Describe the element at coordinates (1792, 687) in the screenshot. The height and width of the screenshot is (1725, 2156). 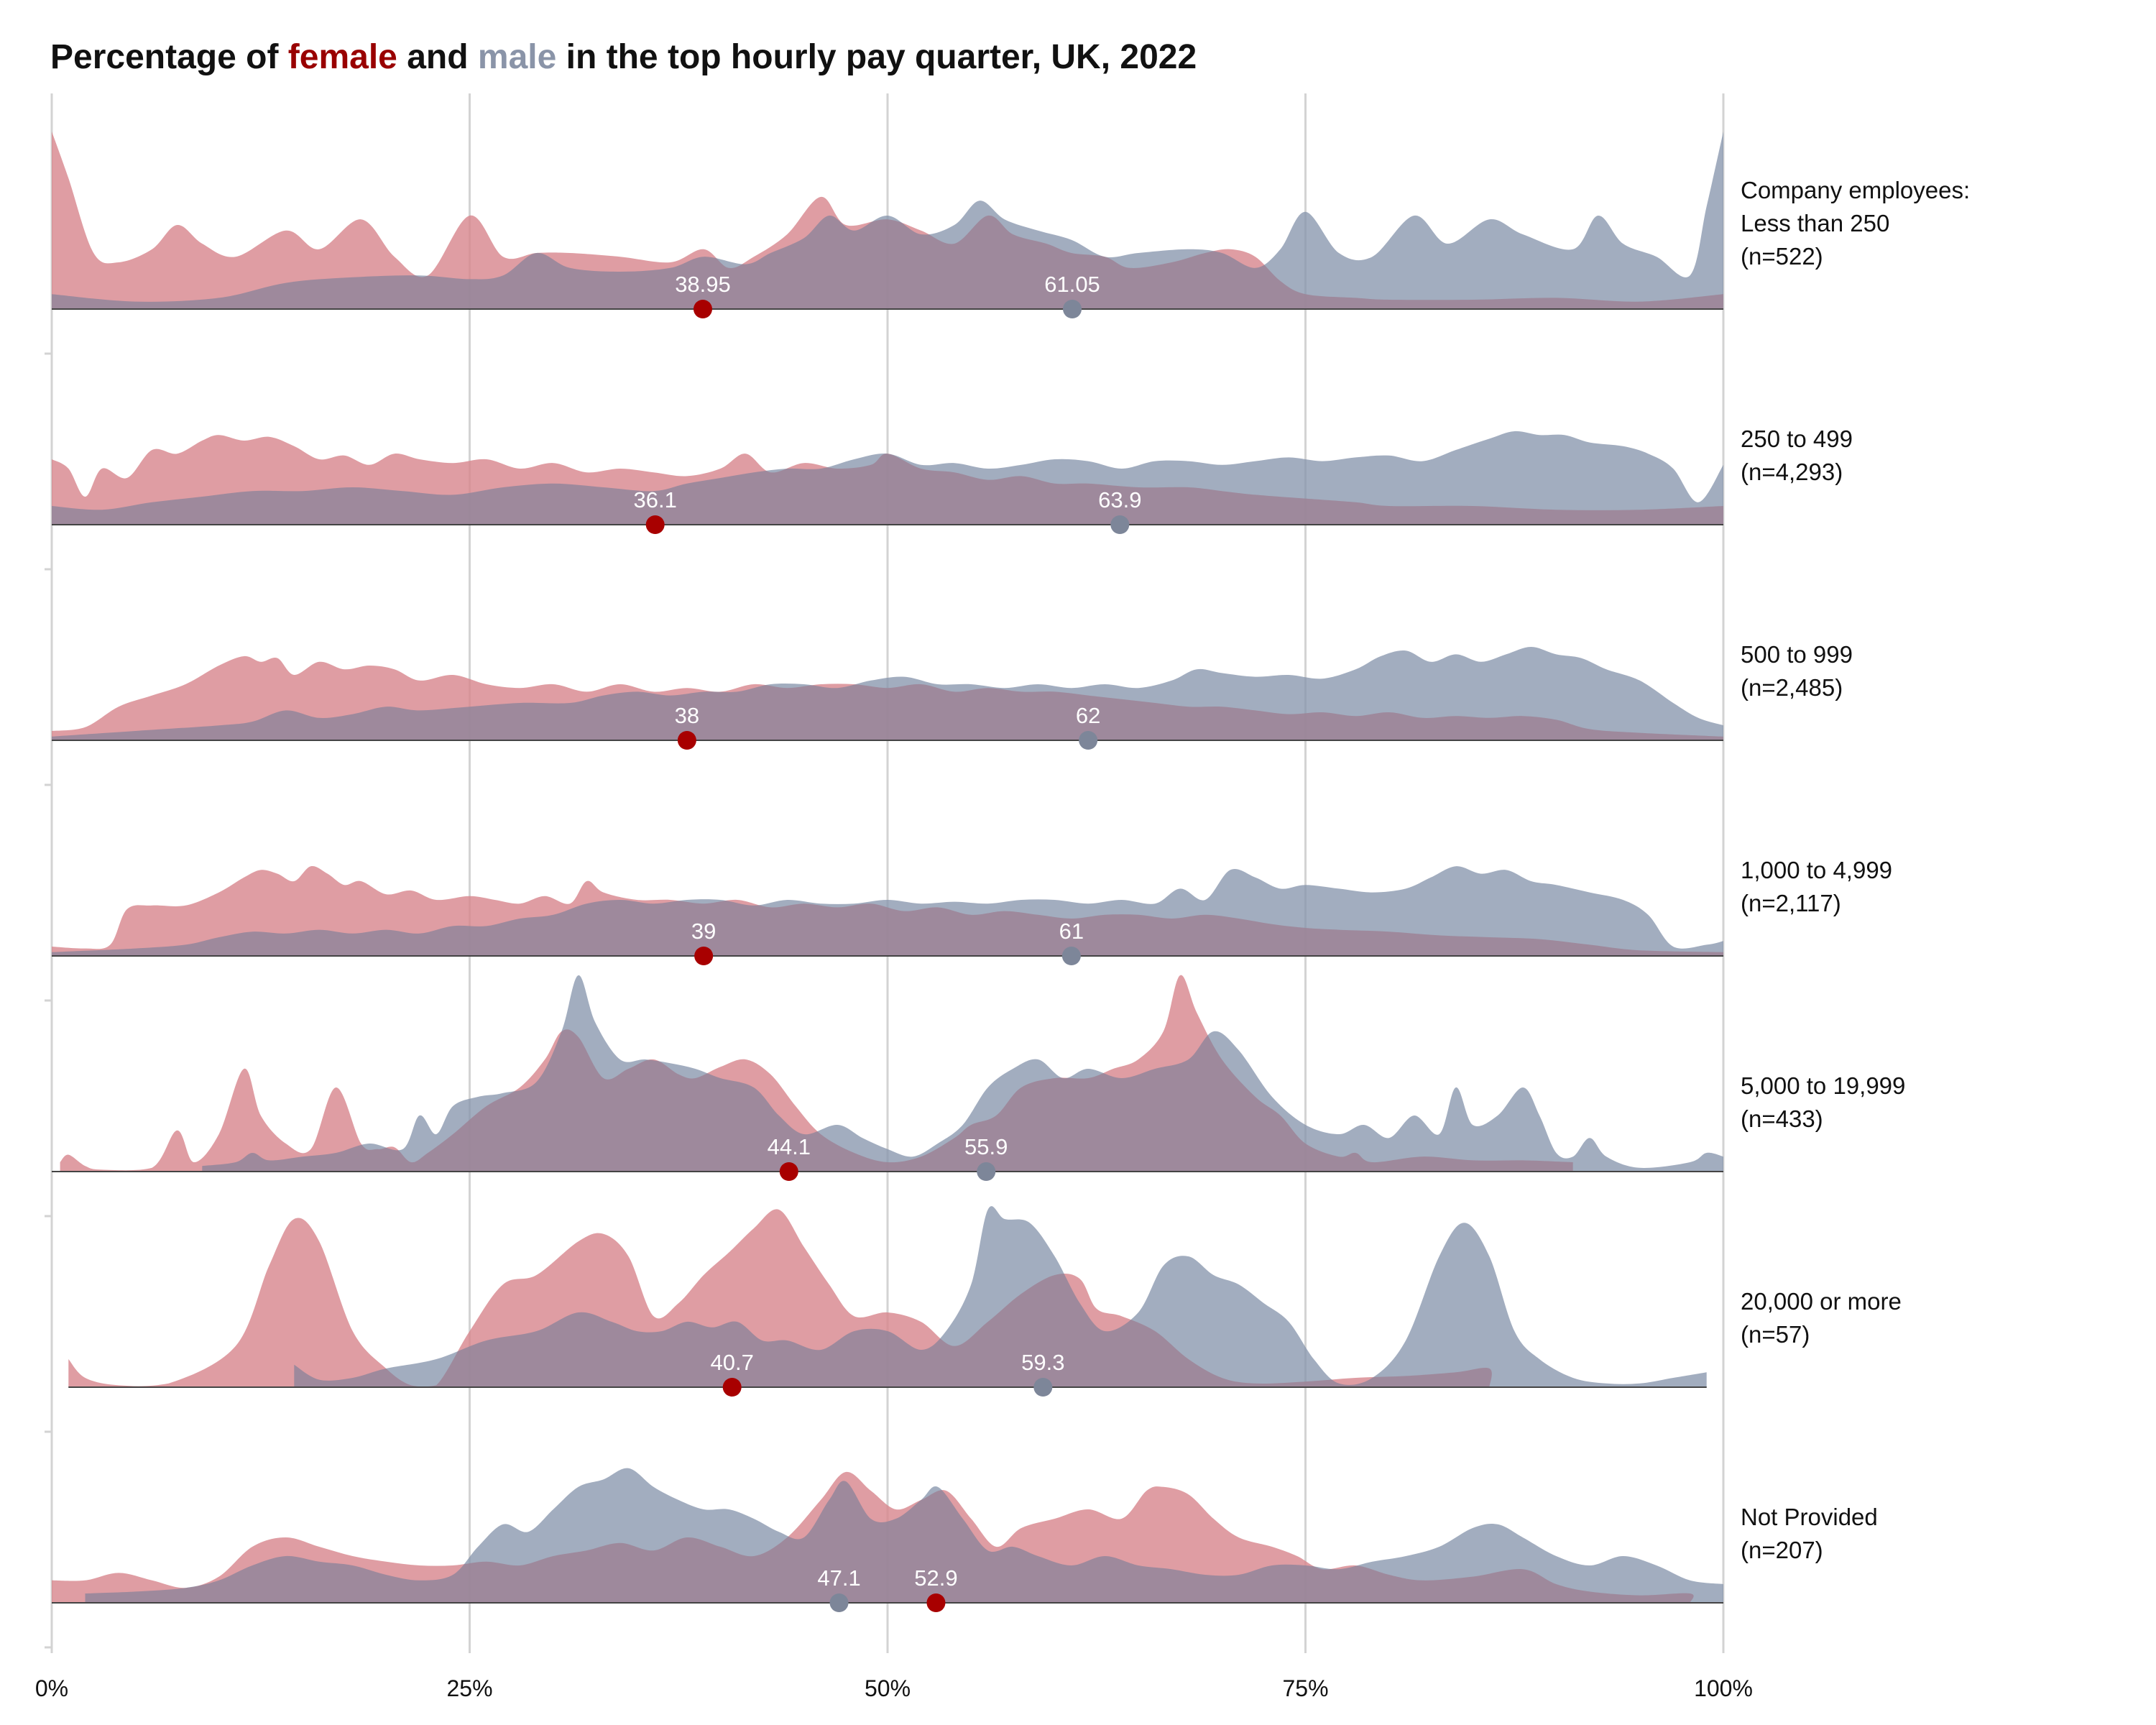
I see `group-label-line: (n=2,485)` at that location.